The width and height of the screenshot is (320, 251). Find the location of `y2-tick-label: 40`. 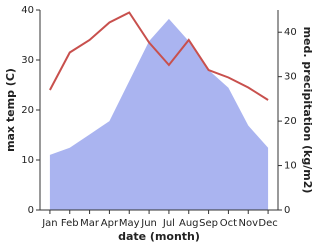

y2-tick-label: 40 is located at coordinates (290, 32).